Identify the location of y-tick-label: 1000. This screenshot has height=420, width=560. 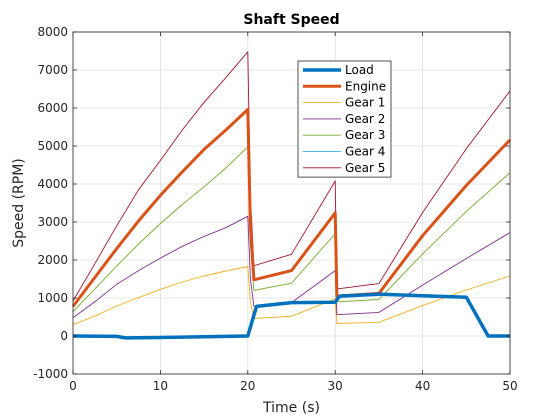
(52, 298).